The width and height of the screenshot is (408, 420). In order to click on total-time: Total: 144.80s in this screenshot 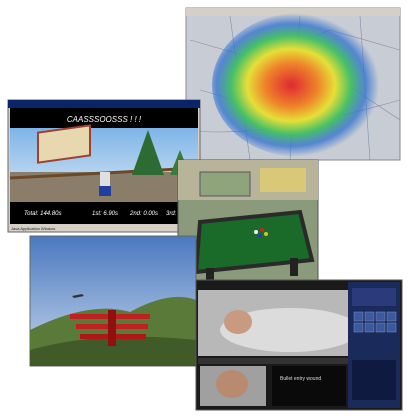, I will do `click(42, 214)`.